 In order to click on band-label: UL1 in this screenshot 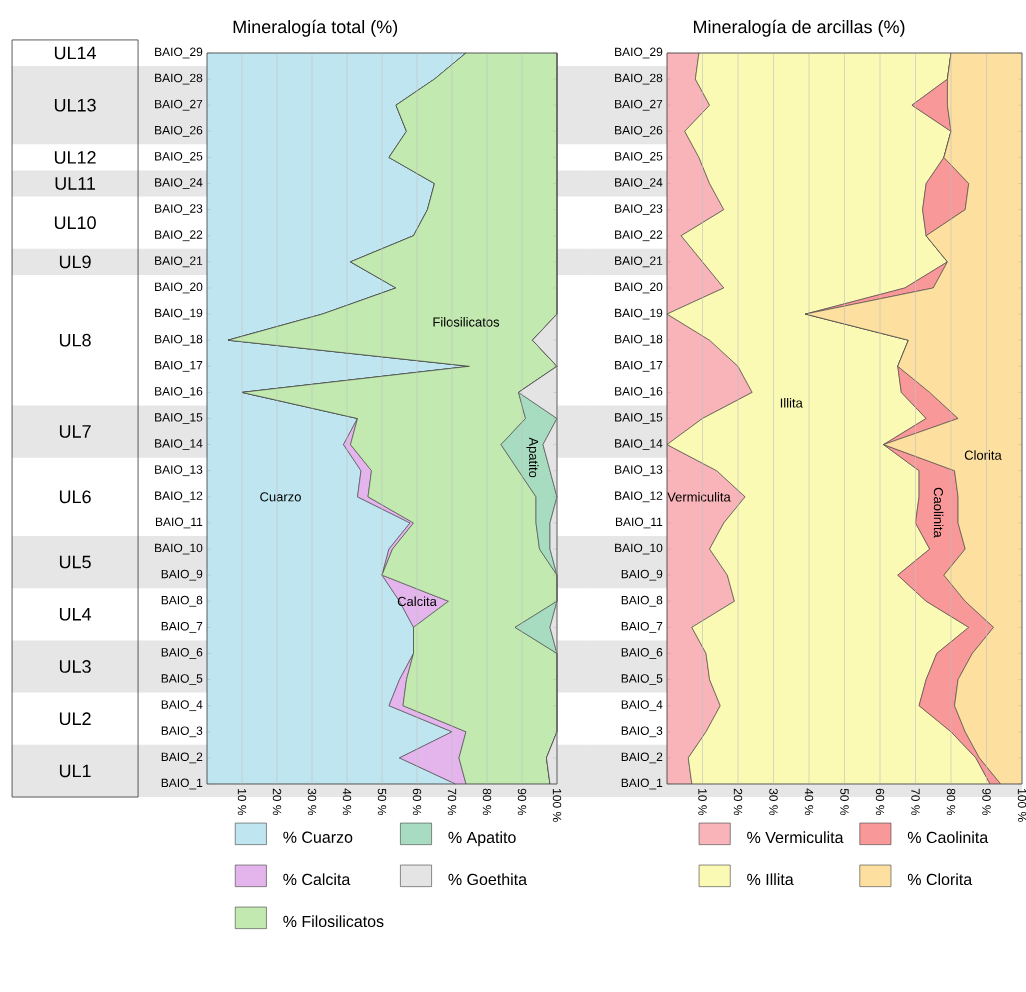, I will do `click(75, 771)`.